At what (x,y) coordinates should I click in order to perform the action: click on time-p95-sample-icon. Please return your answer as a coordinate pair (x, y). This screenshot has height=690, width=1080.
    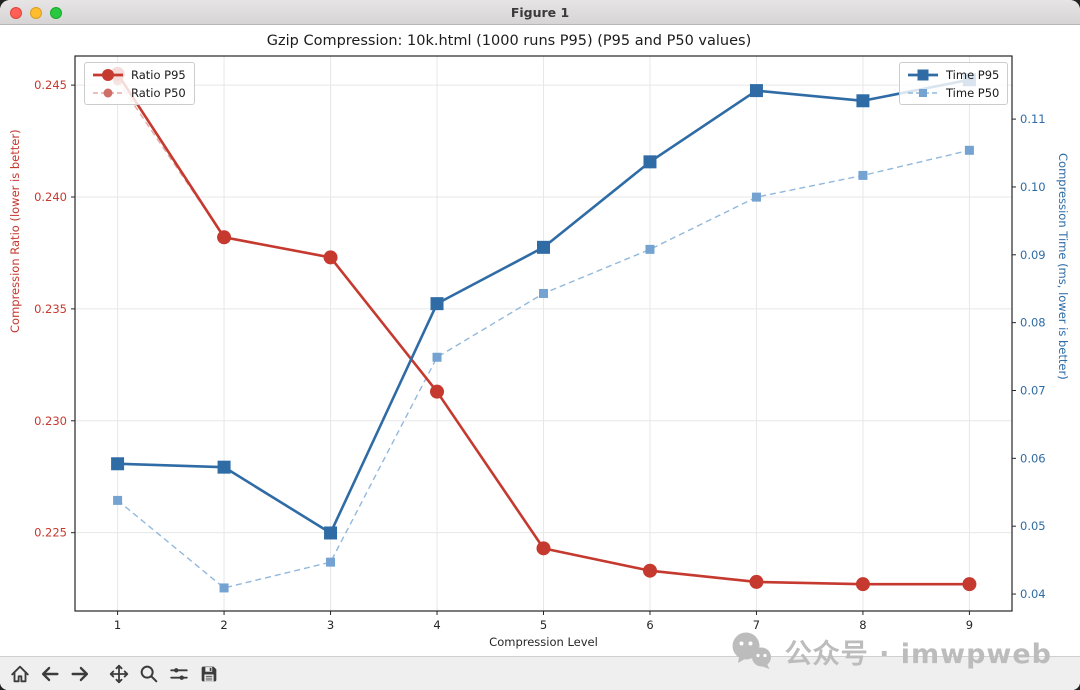
    Looking at the image, I should click on (923, 74).